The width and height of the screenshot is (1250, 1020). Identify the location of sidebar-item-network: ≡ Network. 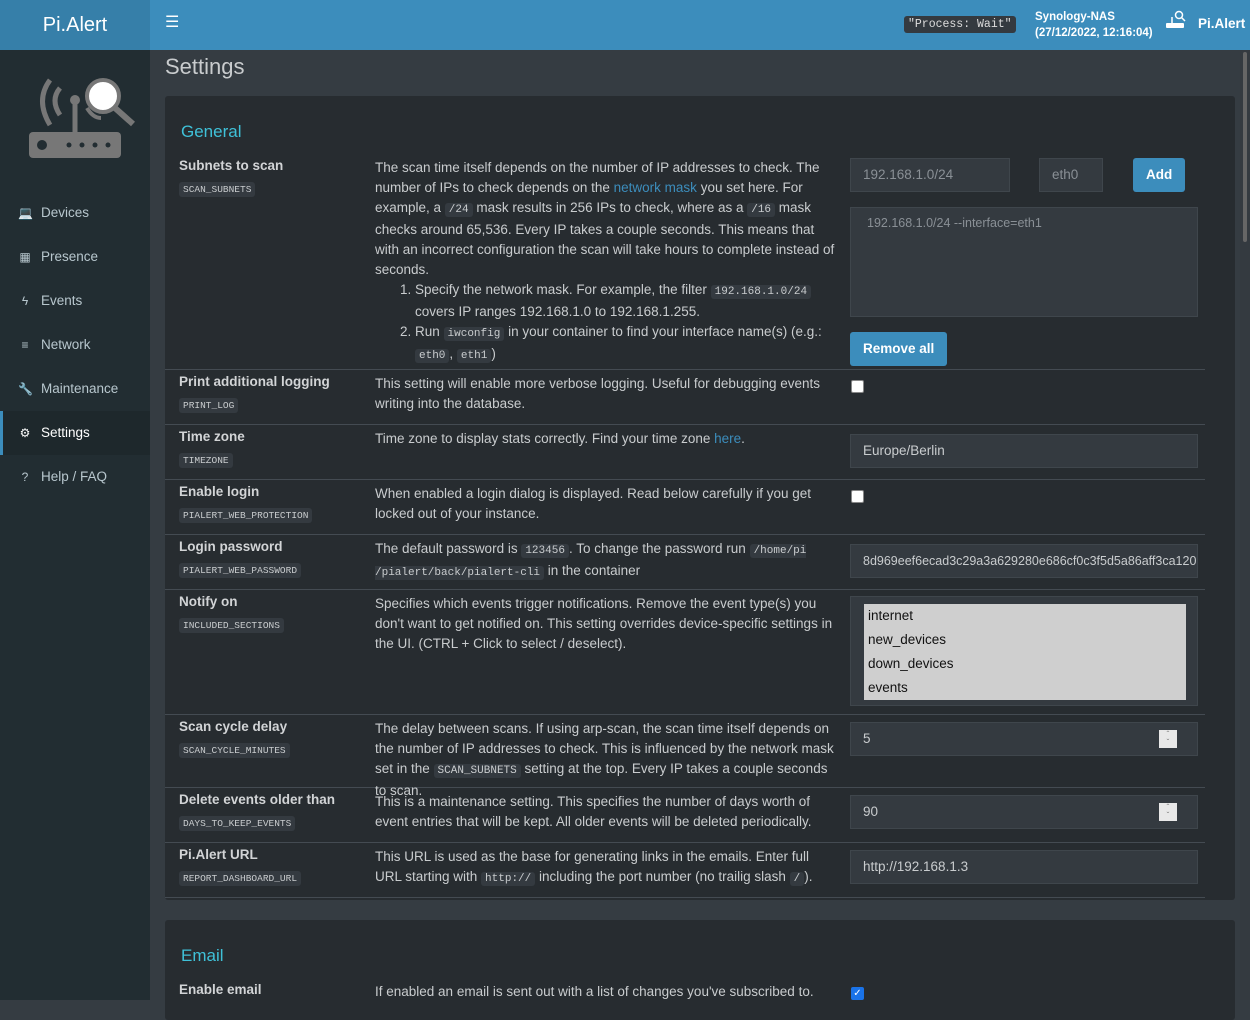
(75, 345).